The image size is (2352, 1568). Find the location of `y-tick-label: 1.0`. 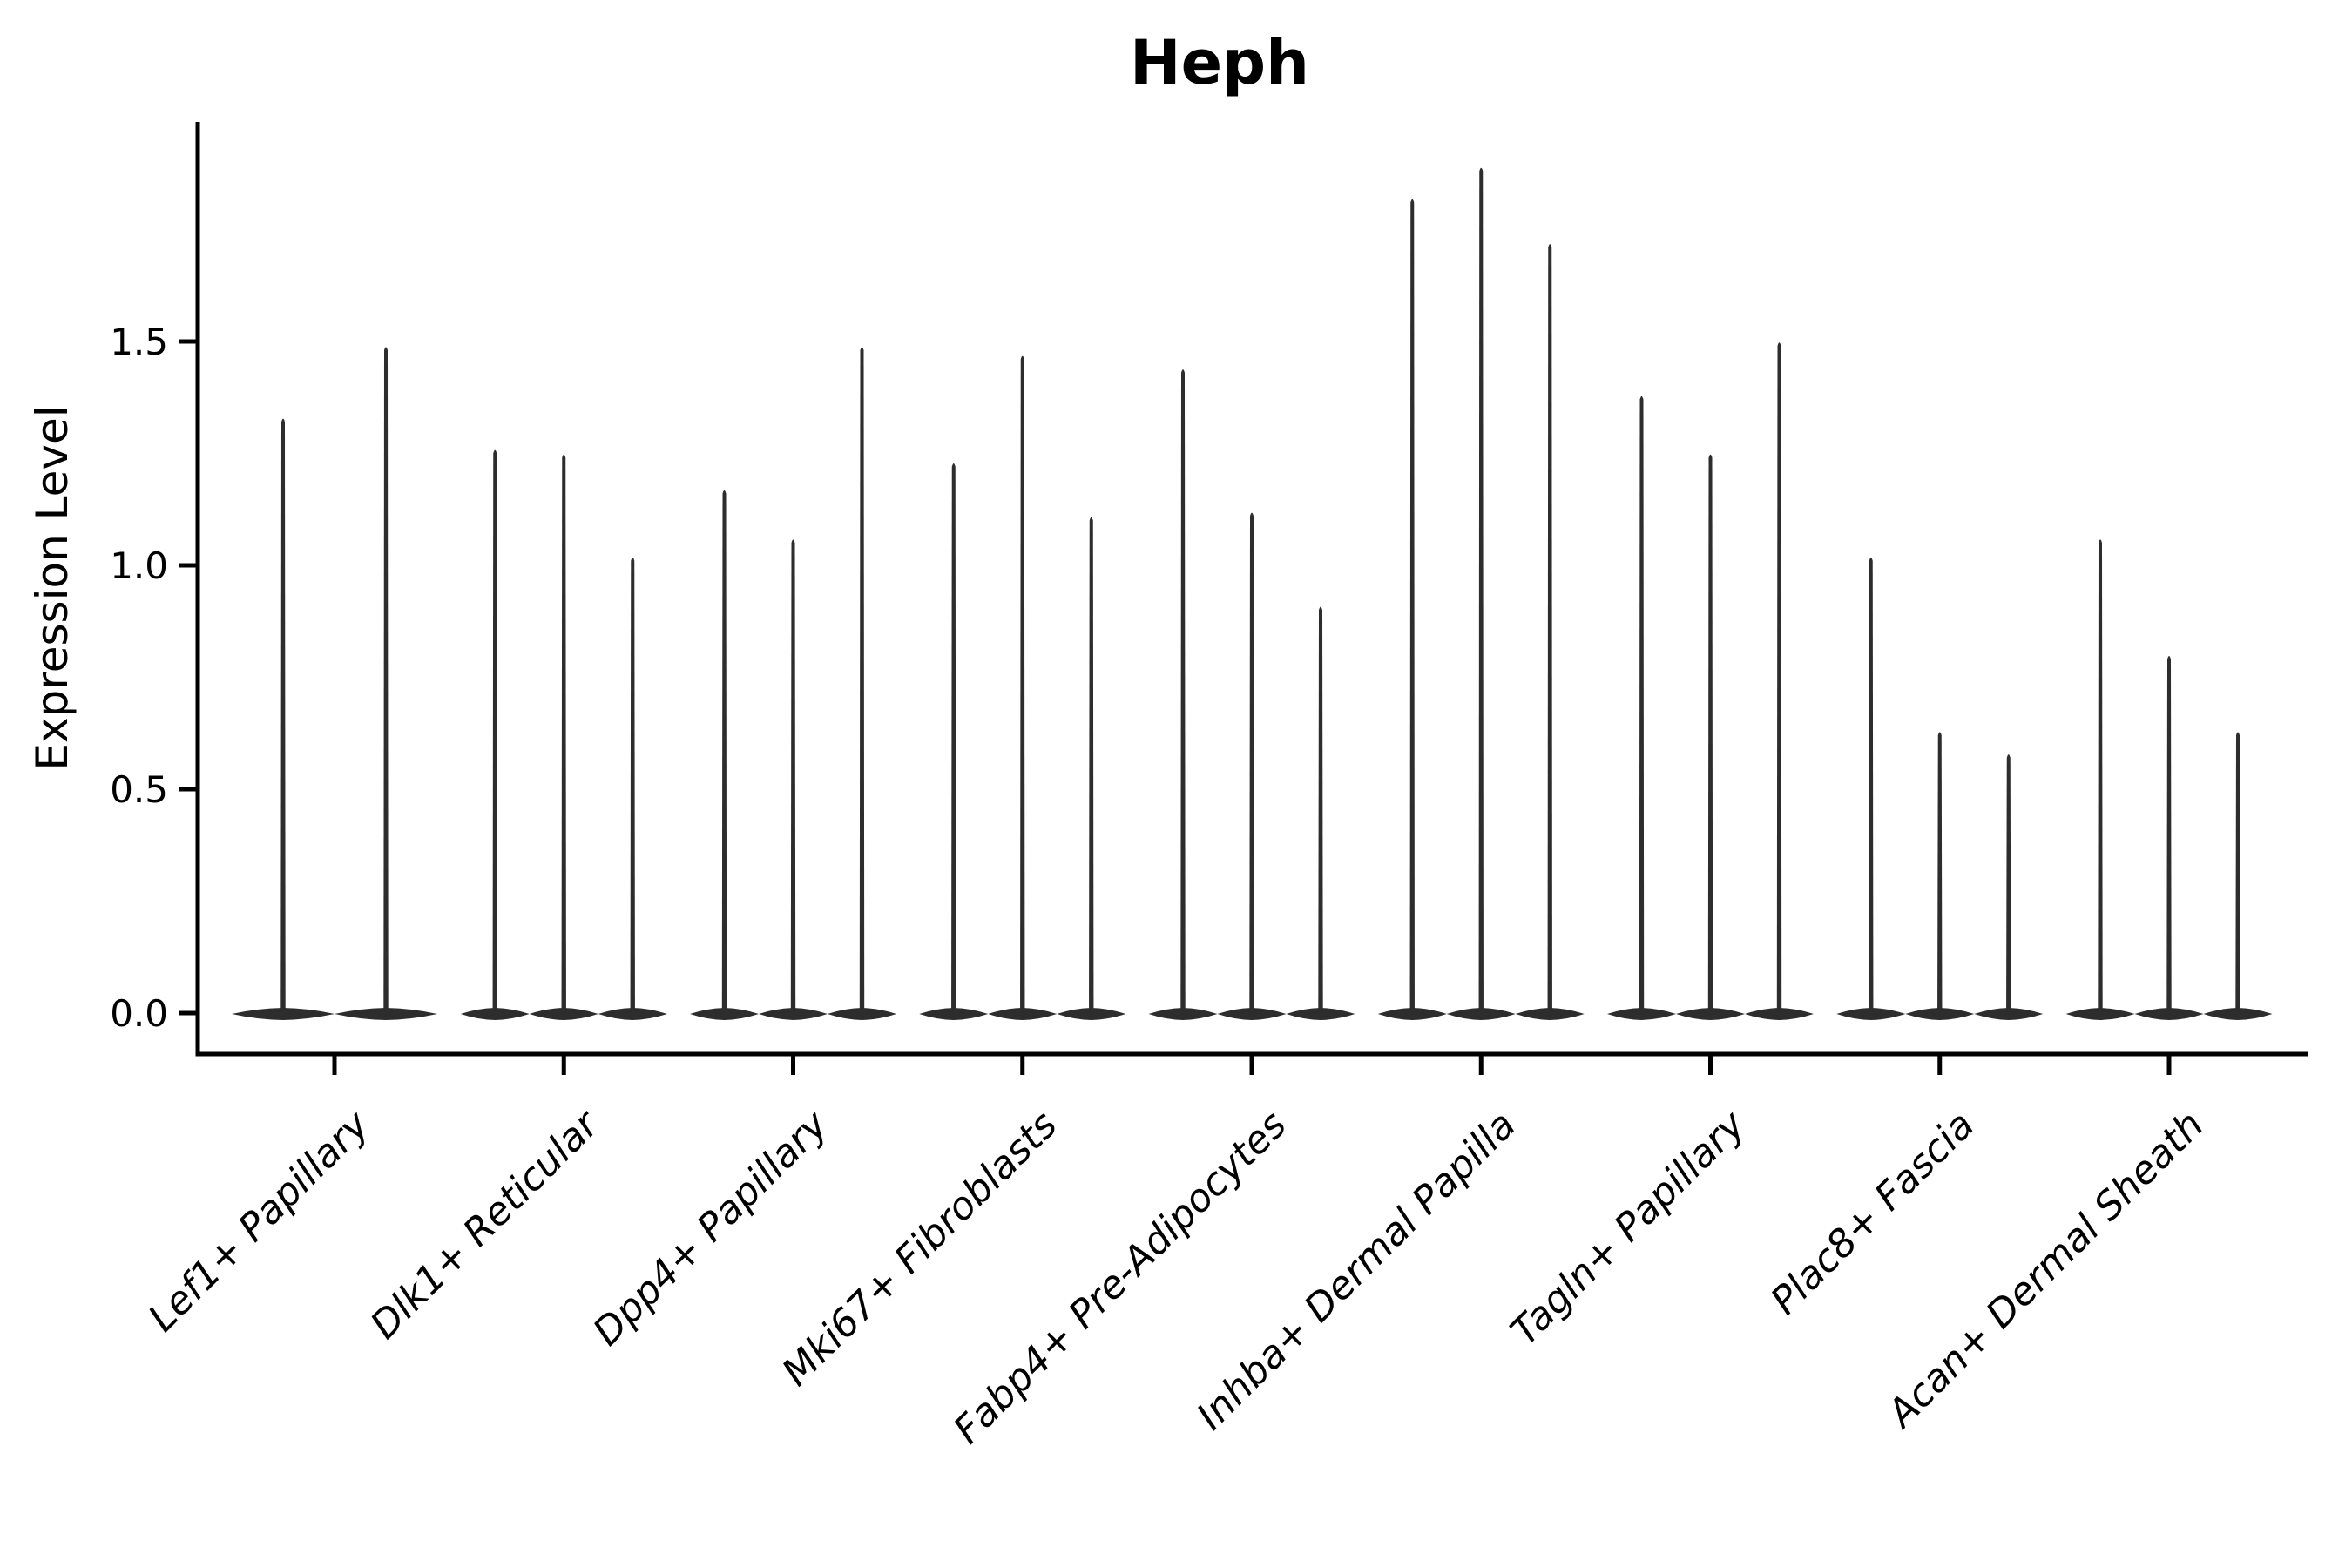

y-tick-label: 1.0 is located at coordinates (139, 565).